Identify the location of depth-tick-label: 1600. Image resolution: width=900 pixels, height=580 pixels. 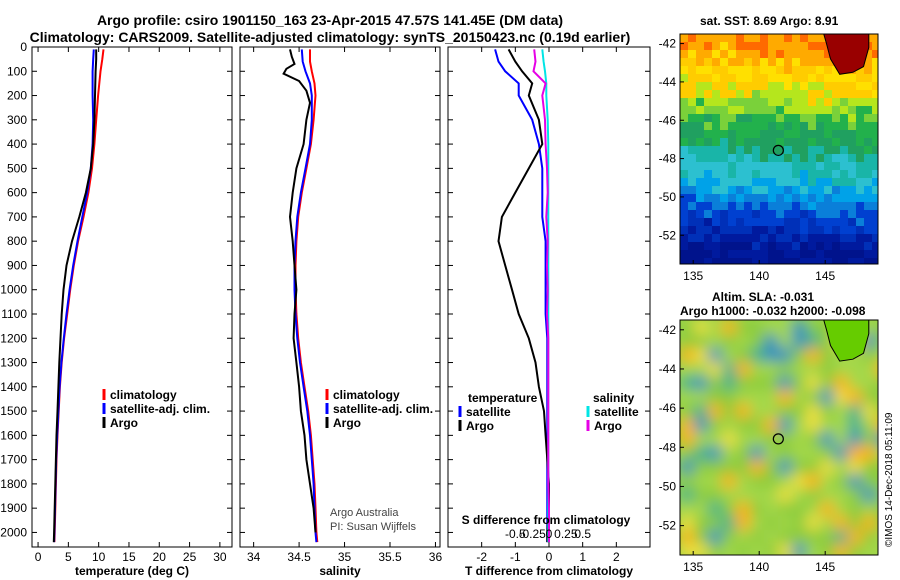
(13, 435).